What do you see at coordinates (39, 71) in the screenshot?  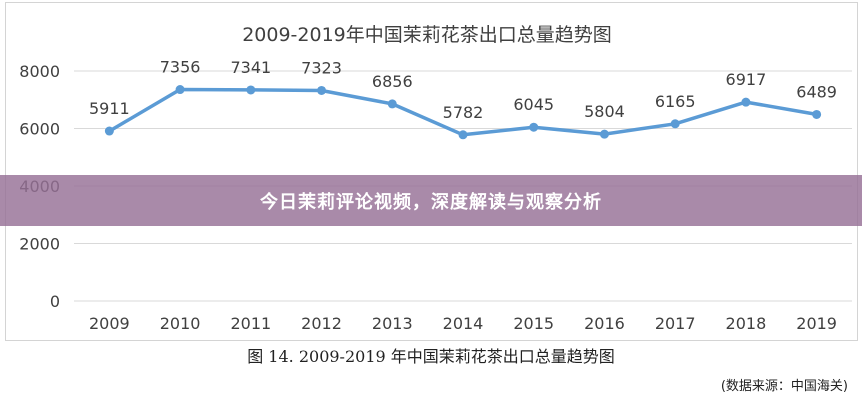 I see `y-tick-label: 8000` at bounding box center [39, 71].